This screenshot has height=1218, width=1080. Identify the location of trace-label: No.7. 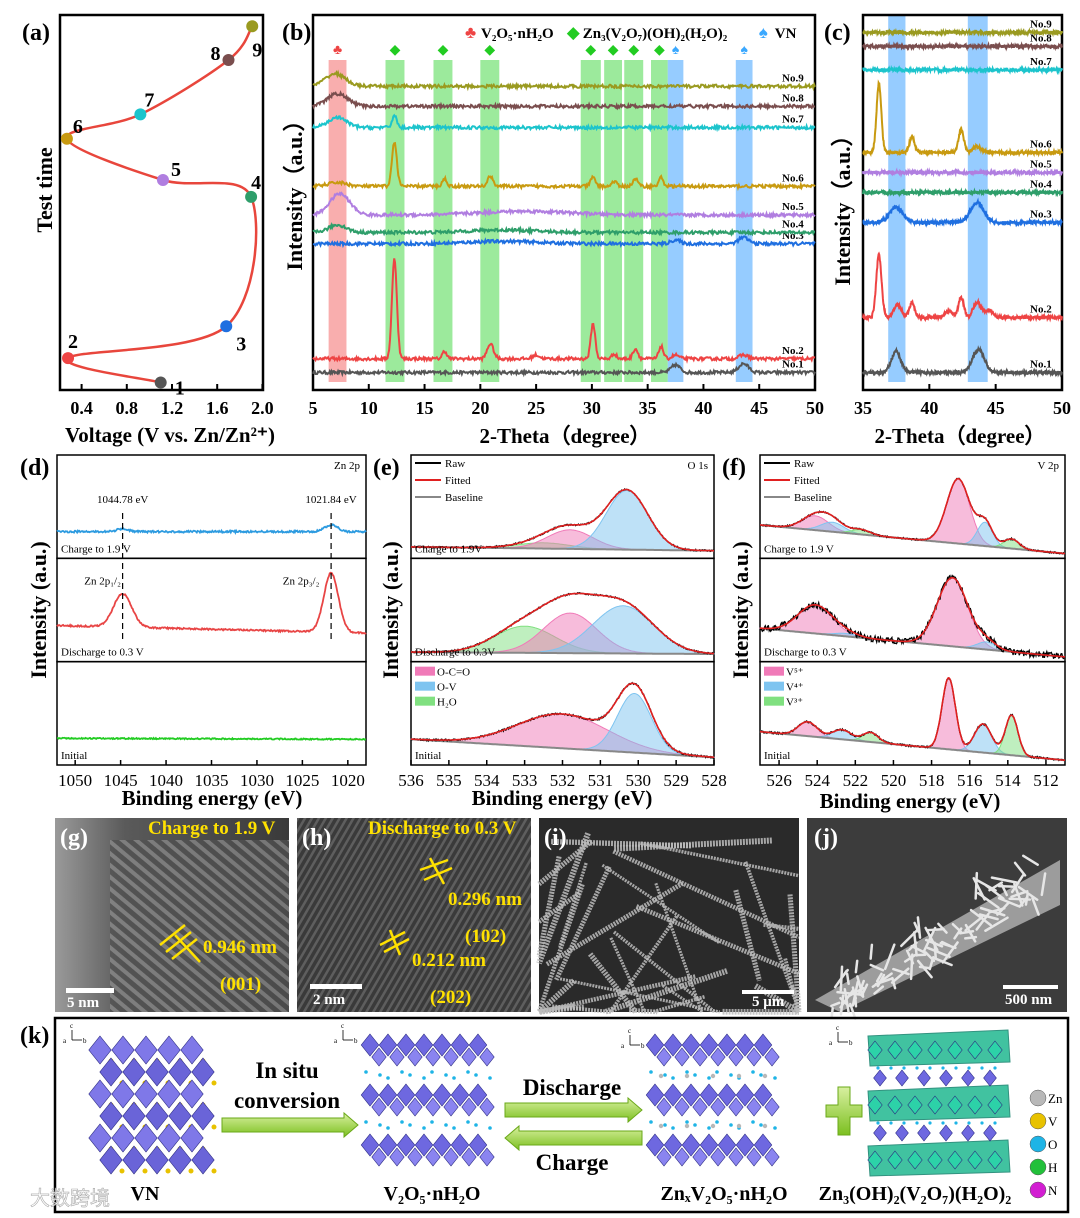
(793, 120).